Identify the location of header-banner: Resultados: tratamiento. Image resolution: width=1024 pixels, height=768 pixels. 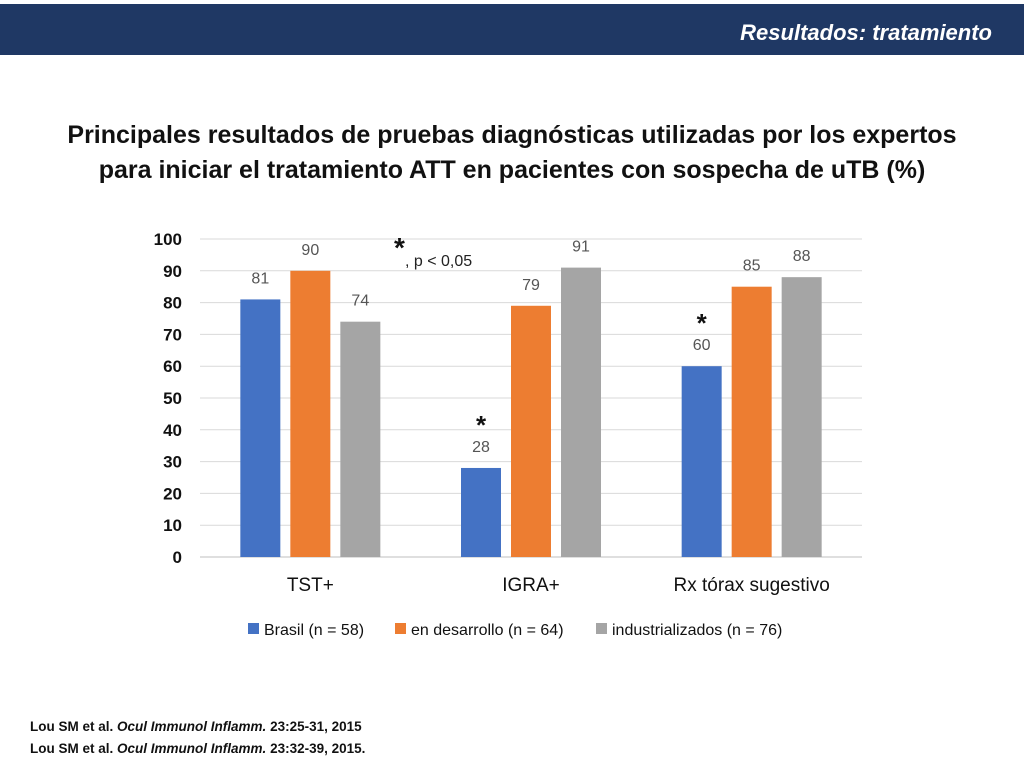
(512, 29).